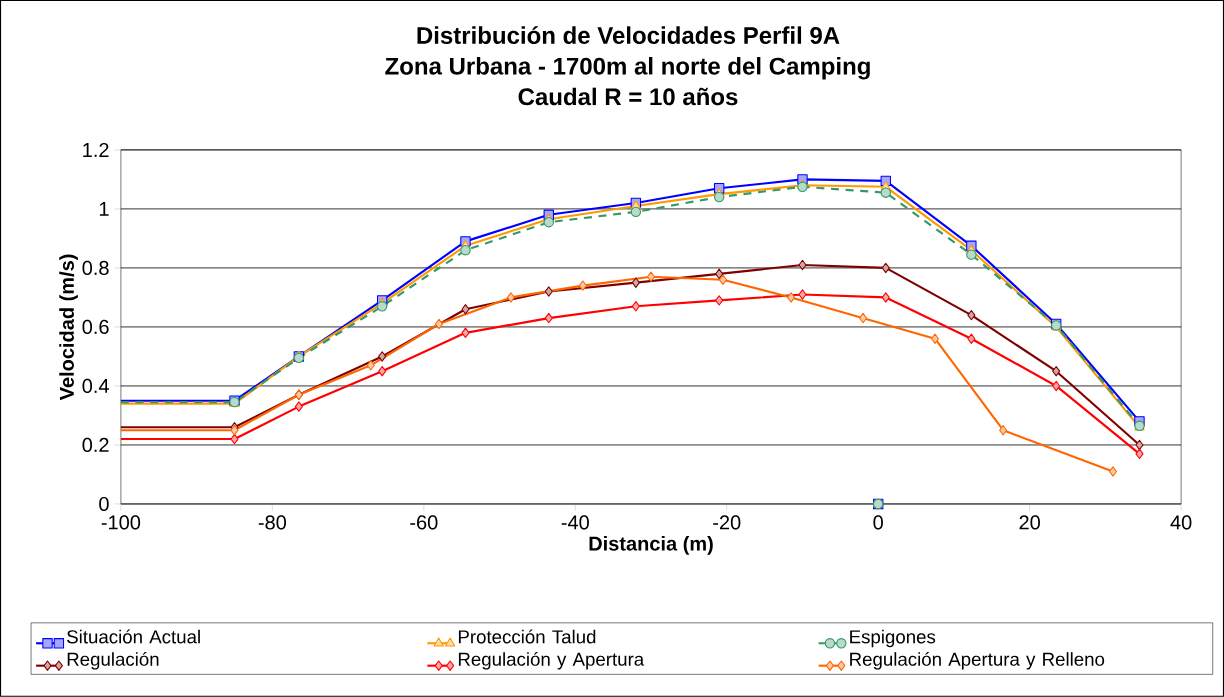 The image size is (1224, 697). I want to click on y-tick-label: 1, so click(104, 209).